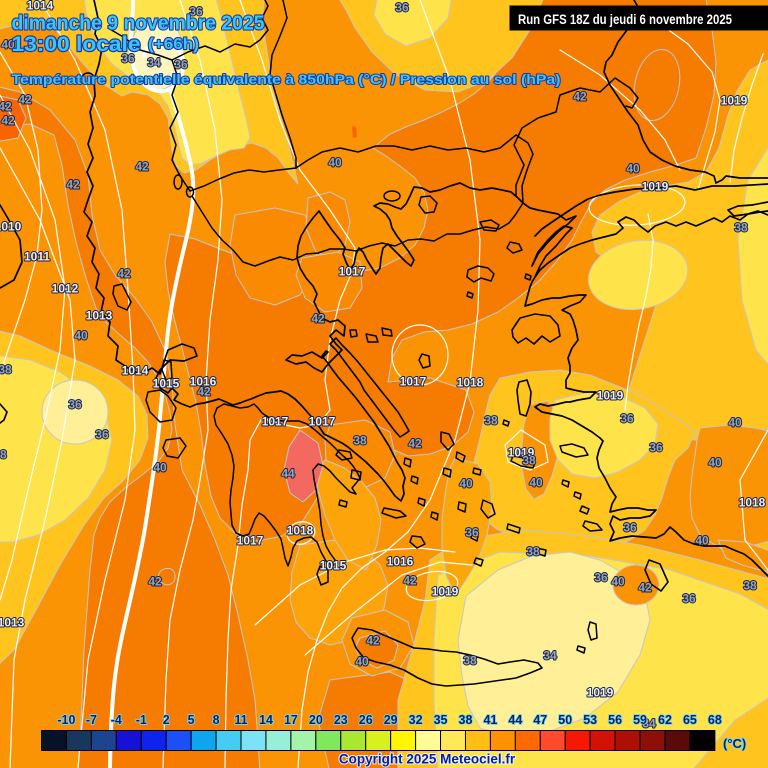 The width and height of the screenshot is (768, 768). I want to click on svg-text: 2, so click(166, 720).